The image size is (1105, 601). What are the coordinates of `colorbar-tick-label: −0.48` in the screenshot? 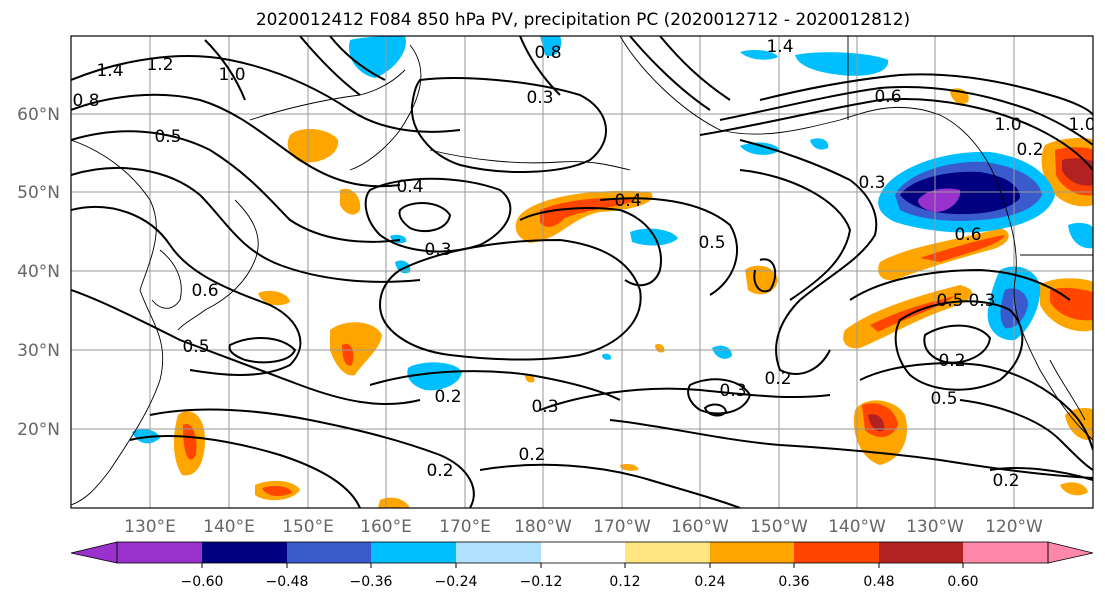 It's located at (287, 582).